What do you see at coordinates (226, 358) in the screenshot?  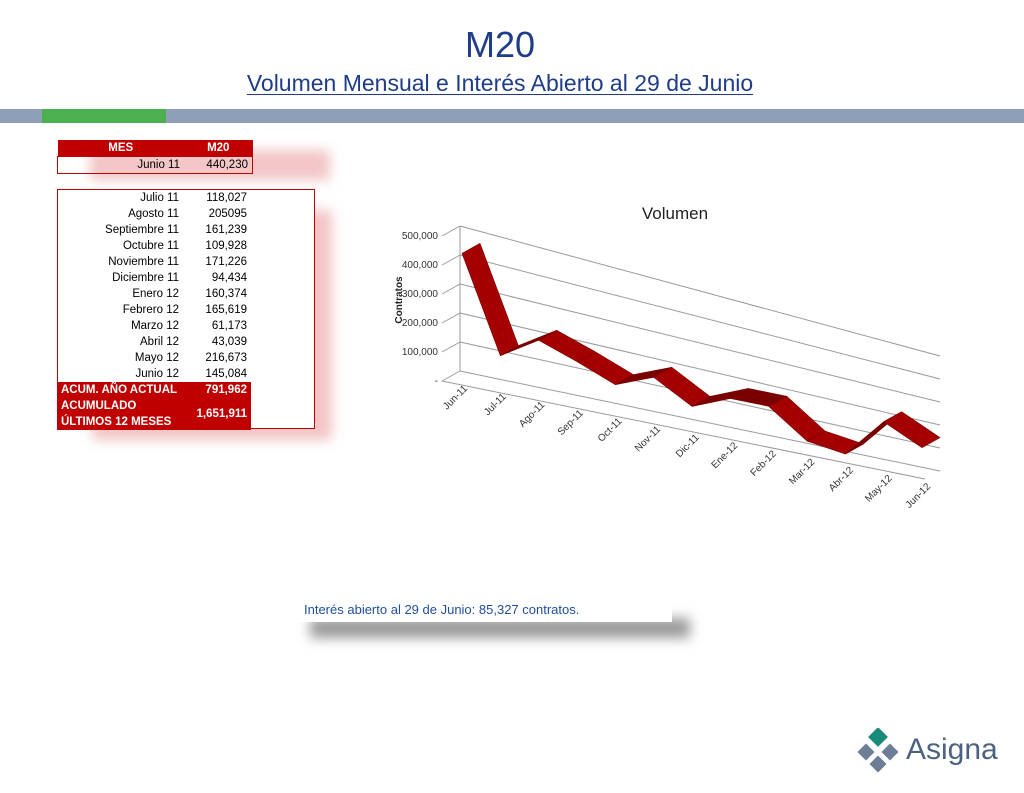 I see `row-value: 216,673` at bounding box center [226, 358].